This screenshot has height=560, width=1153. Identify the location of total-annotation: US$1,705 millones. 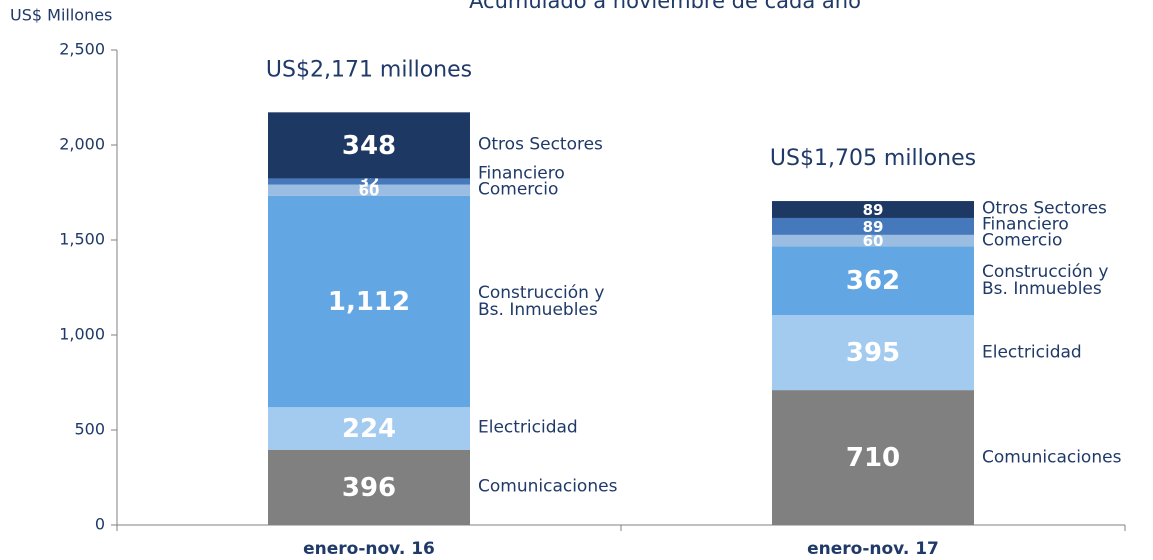
(873, 158).